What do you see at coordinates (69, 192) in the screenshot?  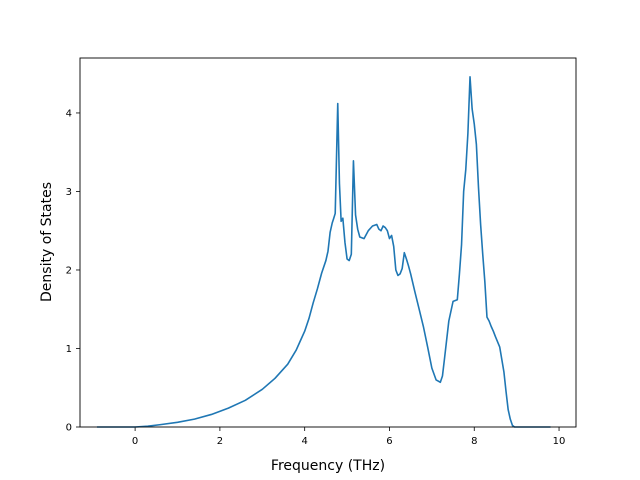 I see `y-tick-label: 3` at bounding box center [69, 192].